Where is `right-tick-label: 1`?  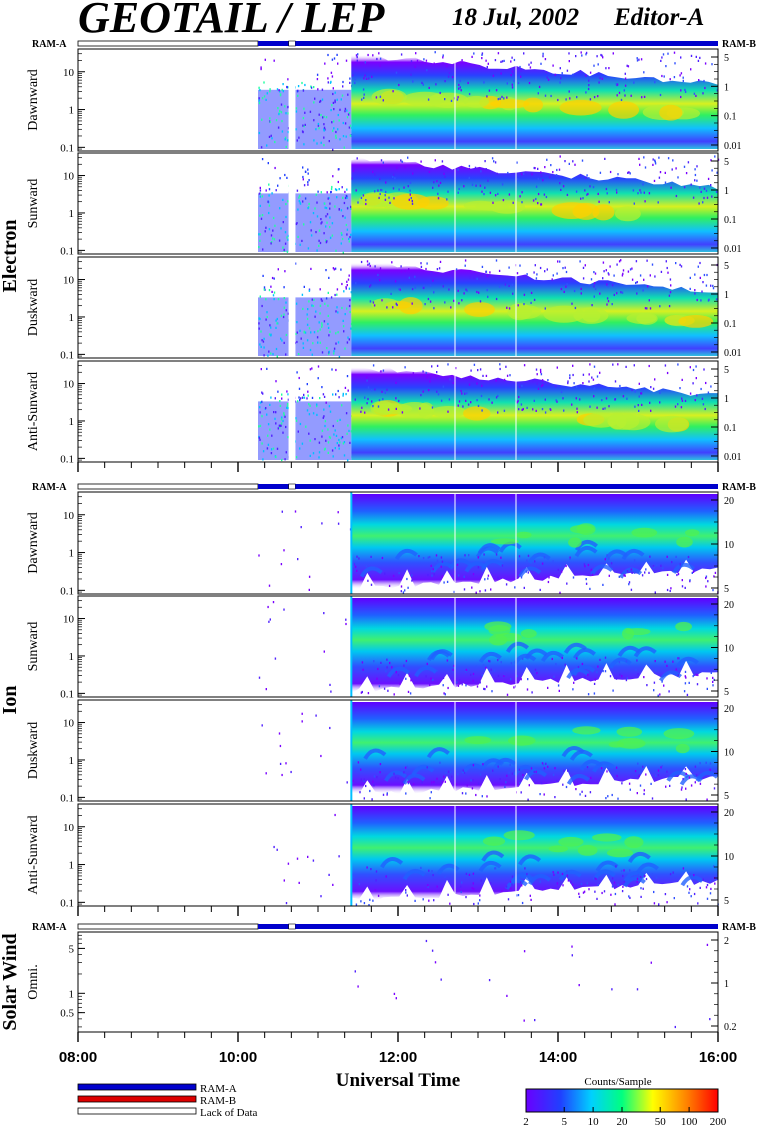 right-tick-label: 1 is located at coordinates (726, 984).